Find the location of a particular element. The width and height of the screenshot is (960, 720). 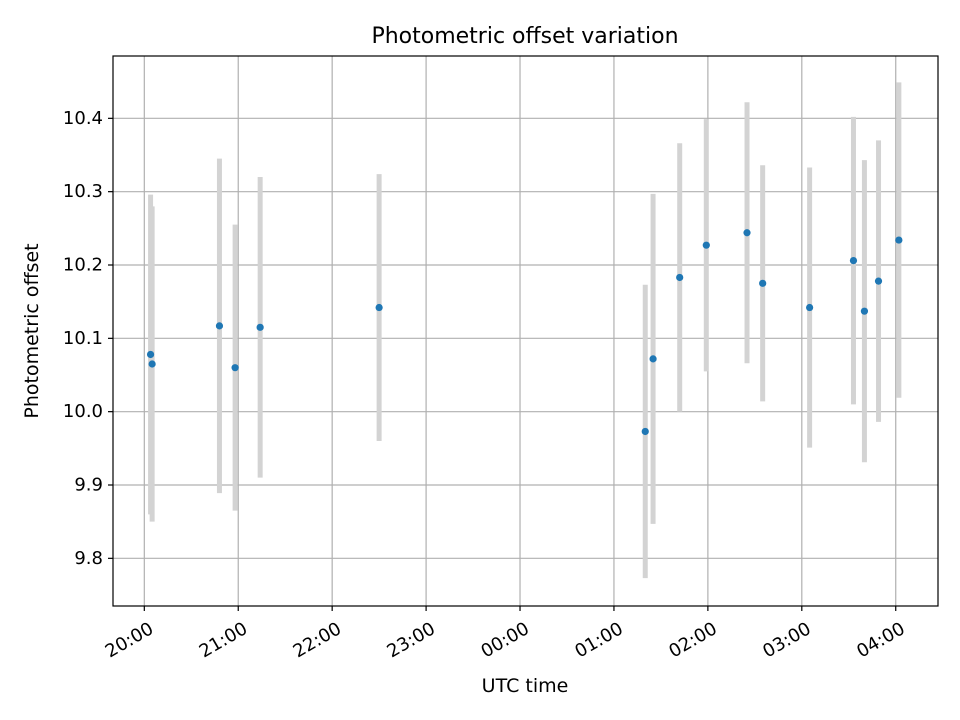

y-tick-label: 9.9 is located at coordinates (88, 485).